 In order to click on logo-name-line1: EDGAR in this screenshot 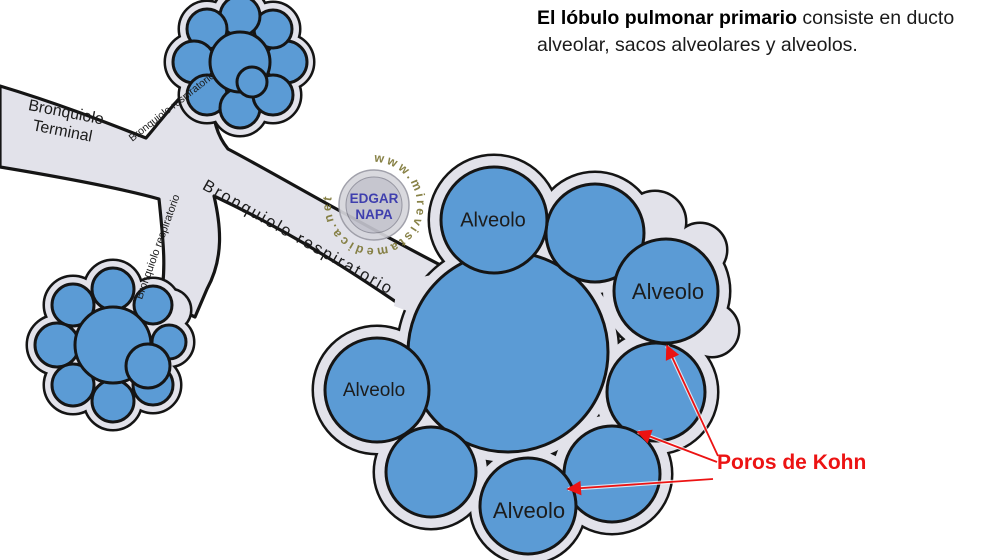, I will do `click(374, 198)`.